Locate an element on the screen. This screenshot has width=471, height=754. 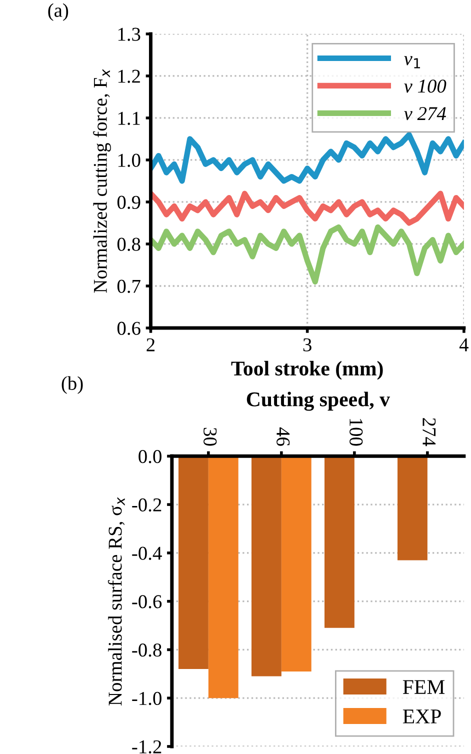
x-tick-label: 100 is located at coordinates (356, 432).